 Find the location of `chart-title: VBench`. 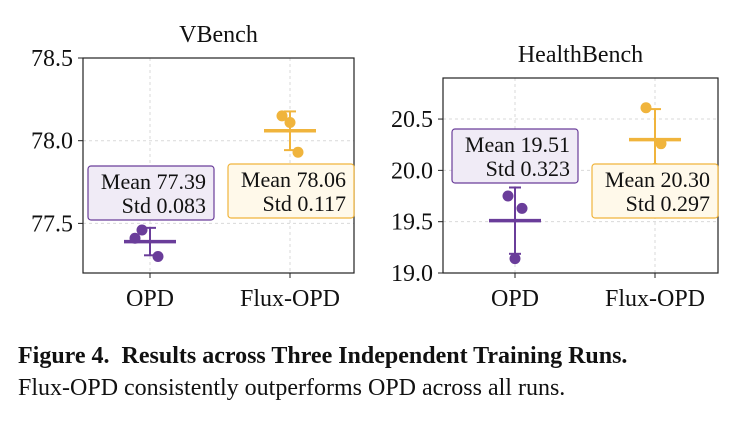

chart-title: VBench is located at coordinates (218, 35).